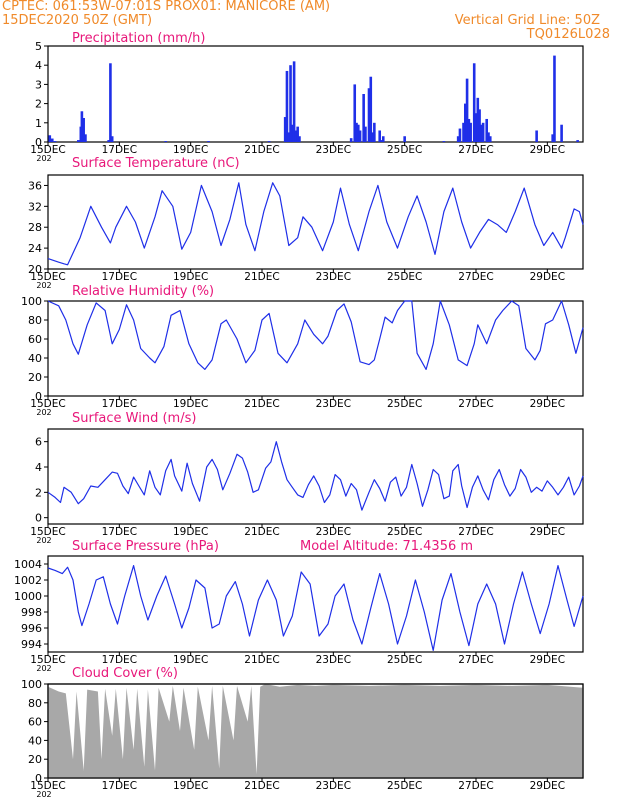  Describe the element at coordinates (38, 46) in the screenshot. I see `precip-ytick-label: 5` at that location.